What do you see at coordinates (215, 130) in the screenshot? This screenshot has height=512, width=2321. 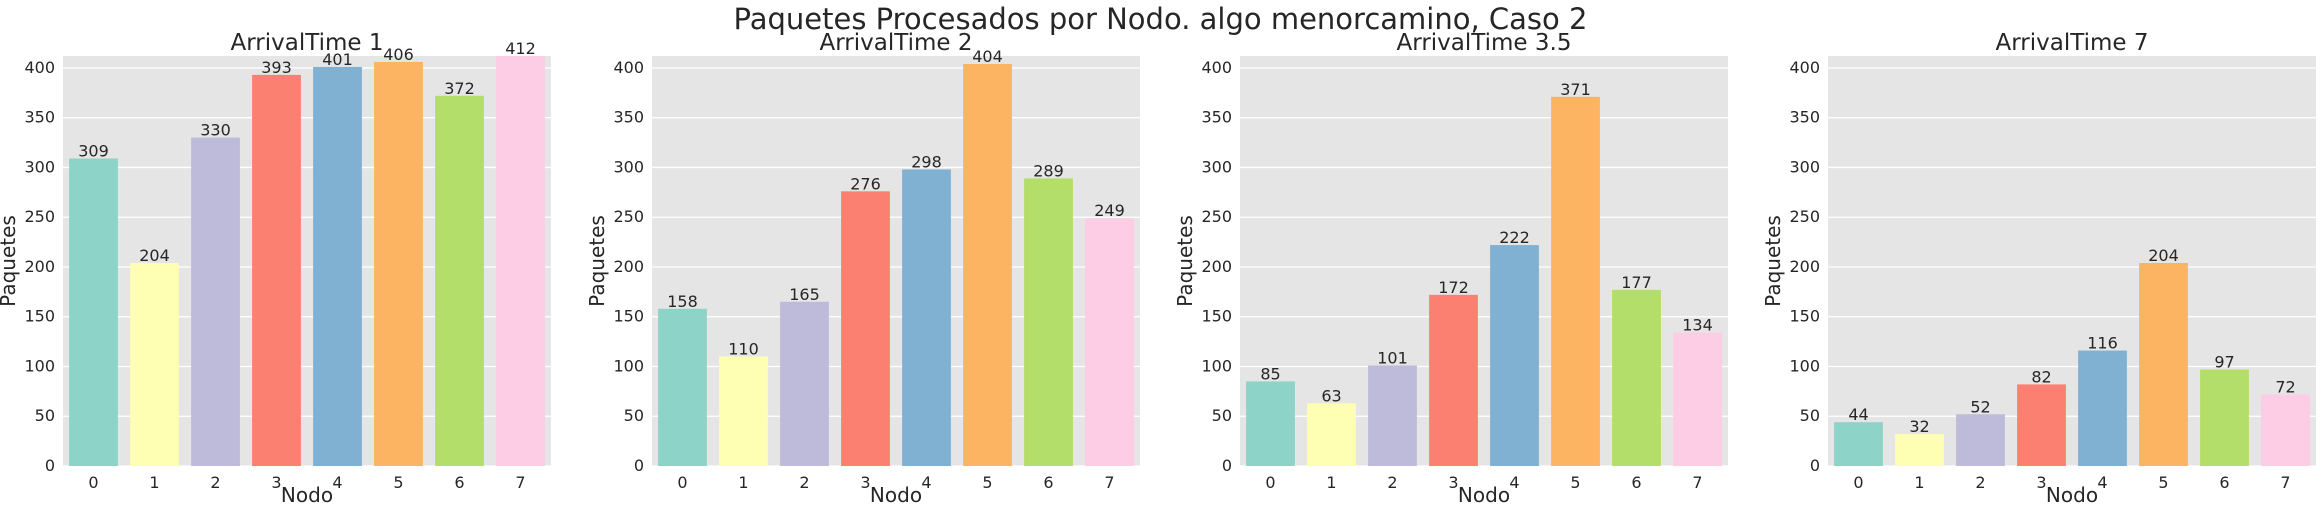 I see `data-label: 330` at bounding box center [215, 130].